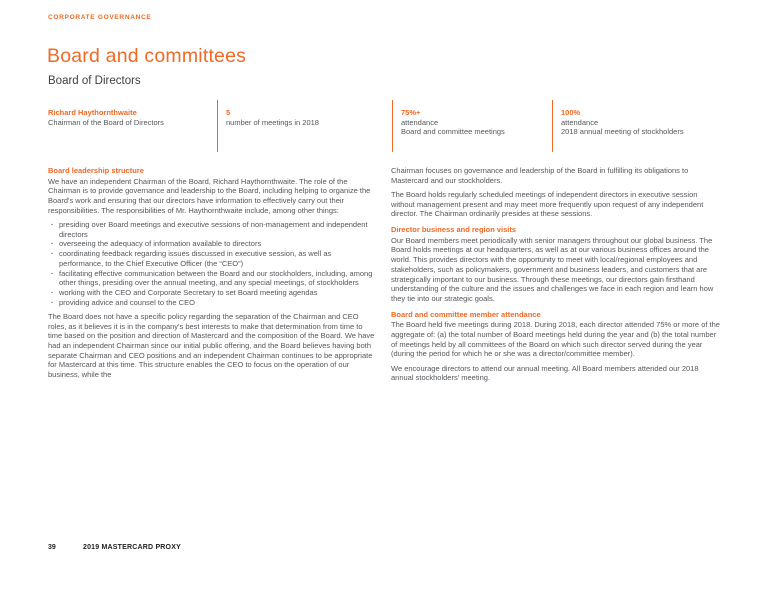 This screenshot has width=768, height=589. I want to click on stat-attendance-annual-label2: 2018 annual meeting of stockholders, so click(622, 131).